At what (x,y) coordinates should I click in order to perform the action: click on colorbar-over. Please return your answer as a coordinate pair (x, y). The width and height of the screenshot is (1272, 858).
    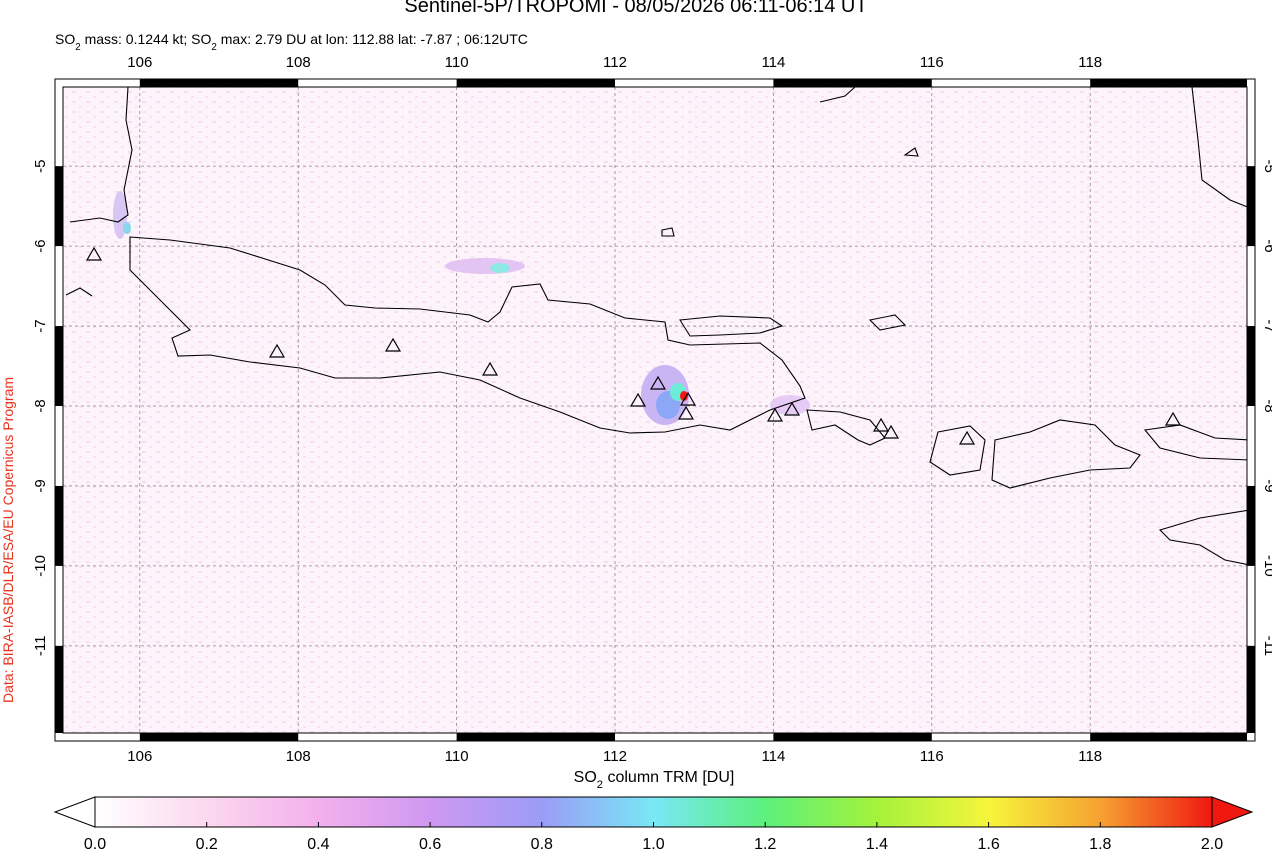
    Looking at the image, I should click on (1232, 812).